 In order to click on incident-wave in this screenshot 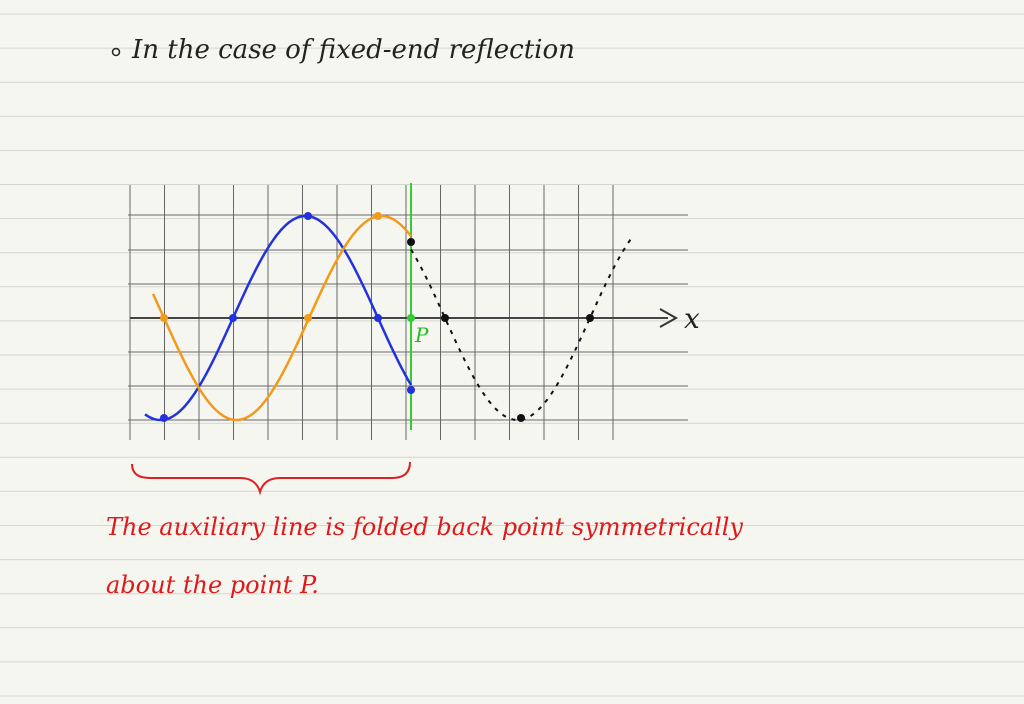, I will do `click(278, 318)`.